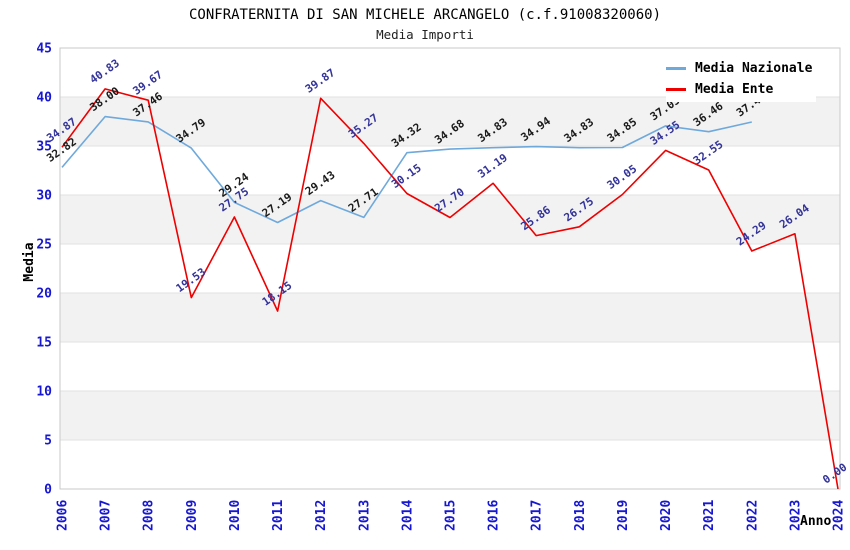 Image resolution: width=850 pixels, height=550 pixels. I want to click on y-tick-label: 45, so click(44, 49).